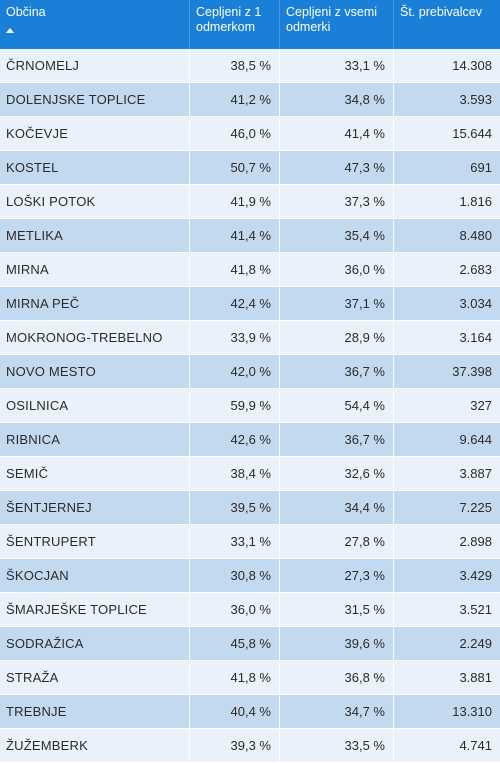  What do you see at coordinates (95, 270) in the screenshot?
I see `cell-municipality: MIRNA` at bounding box center [95, 270].